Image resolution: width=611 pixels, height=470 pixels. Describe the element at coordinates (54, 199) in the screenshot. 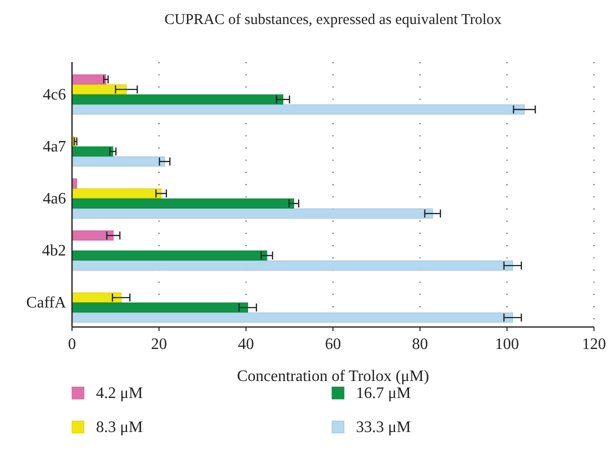

I see `y-tick-label: 4a6` at that location.